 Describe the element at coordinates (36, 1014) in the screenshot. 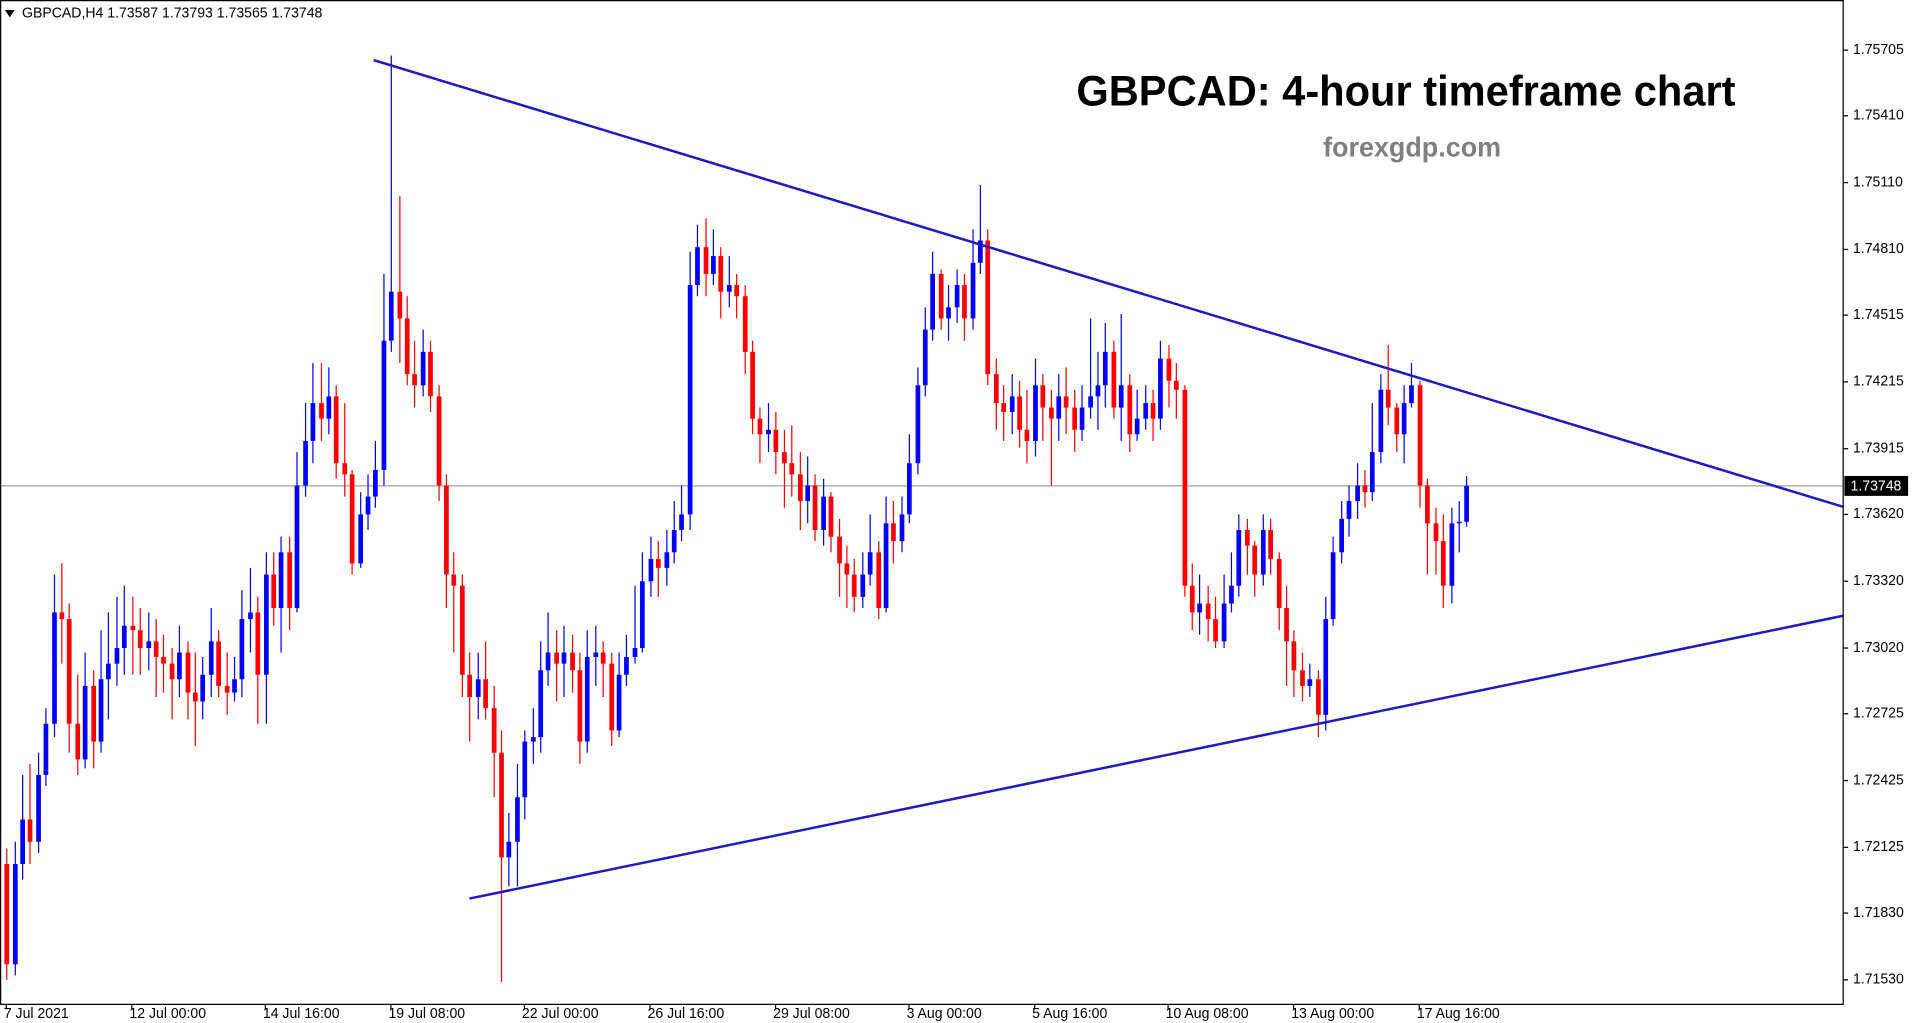

I see `x-tick-label: 7 Jul 2021` at that location.